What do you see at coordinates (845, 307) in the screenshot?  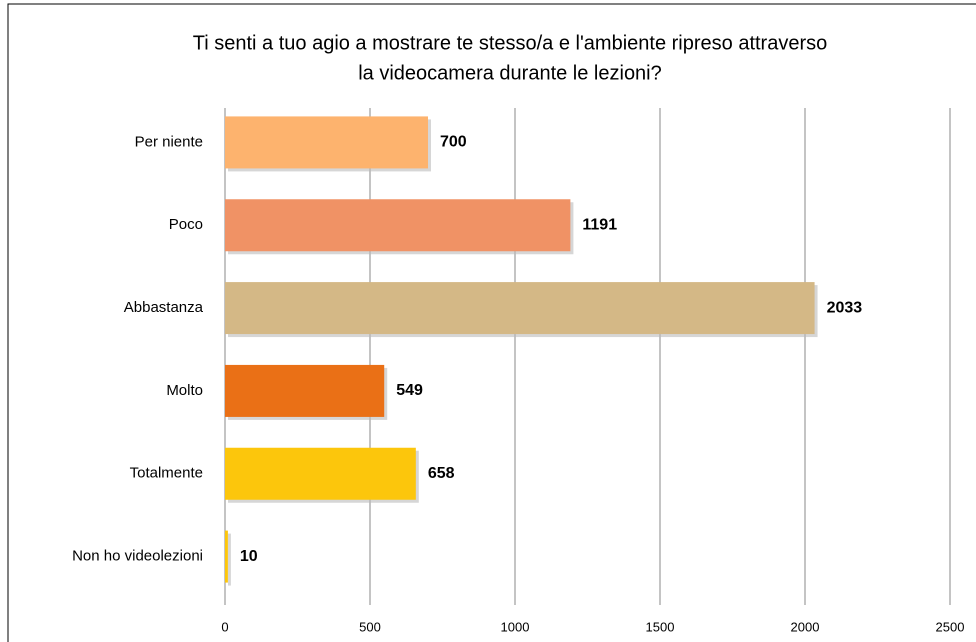 I see `data-label: 2033` at bounding box center [845, 307].